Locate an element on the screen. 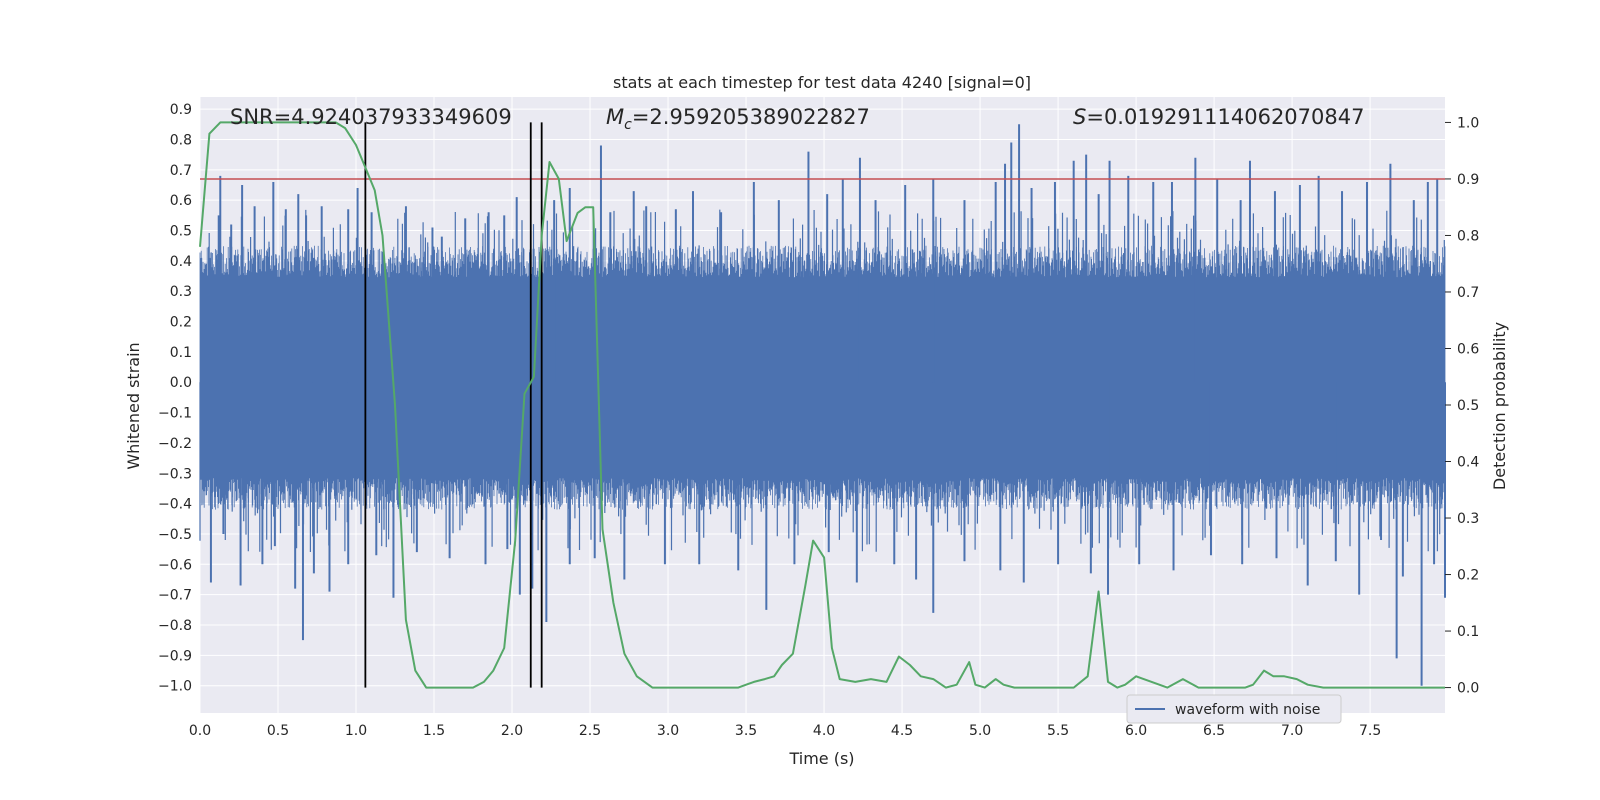  y-right-tick-labels: 1.0 0.9 0.8 0.7 0.6 0.5 0.4 0.3 0.2 0.1 0.0 is located at coordinates (1462, 406).